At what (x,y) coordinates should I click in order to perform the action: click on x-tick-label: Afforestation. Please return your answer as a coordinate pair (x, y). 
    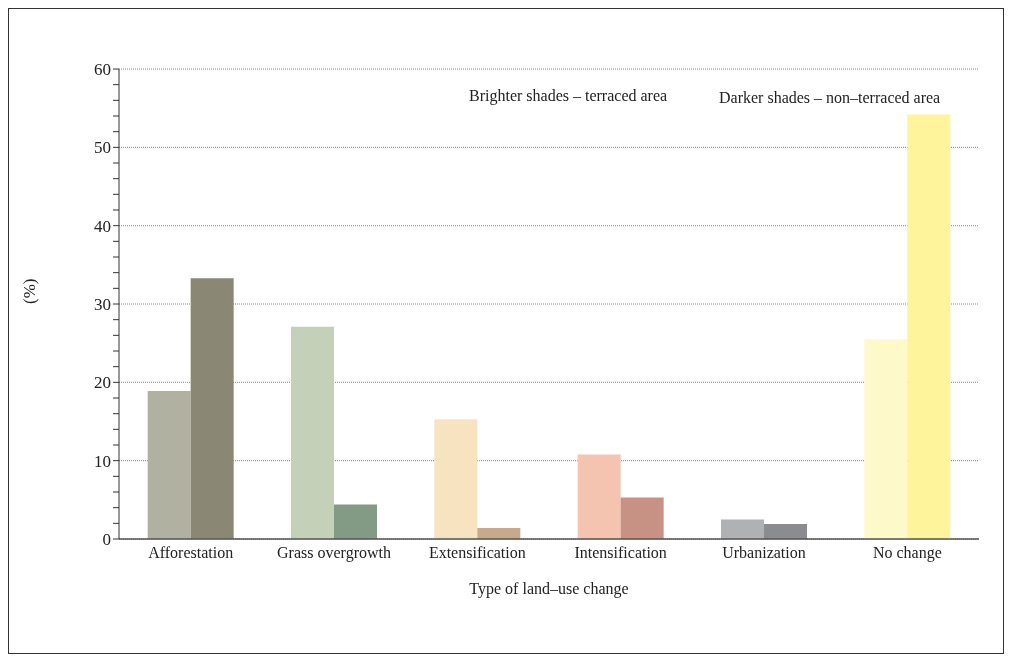
    Looking at the image, I should click on (191, 553).